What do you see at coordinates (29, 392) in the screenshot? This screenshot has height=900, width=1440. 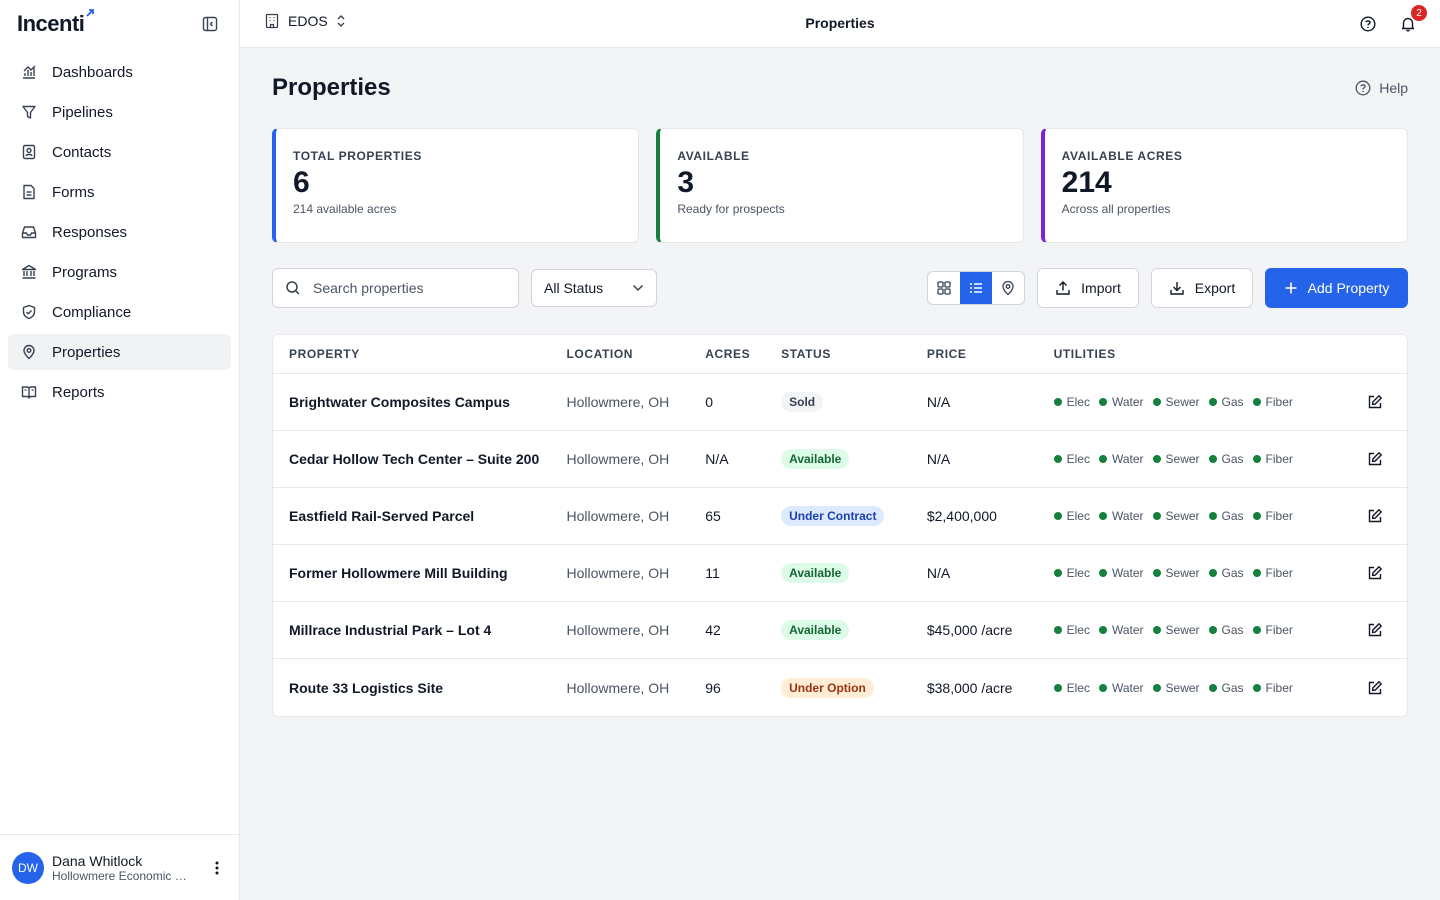 I see `book-icon` at bounding box center [29, 392].